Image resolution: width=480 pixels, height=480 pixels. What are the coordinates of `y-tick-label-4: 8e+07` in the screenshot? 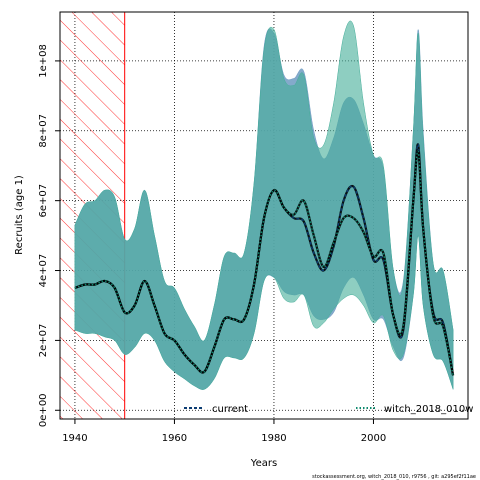 It's located at (43, 131).